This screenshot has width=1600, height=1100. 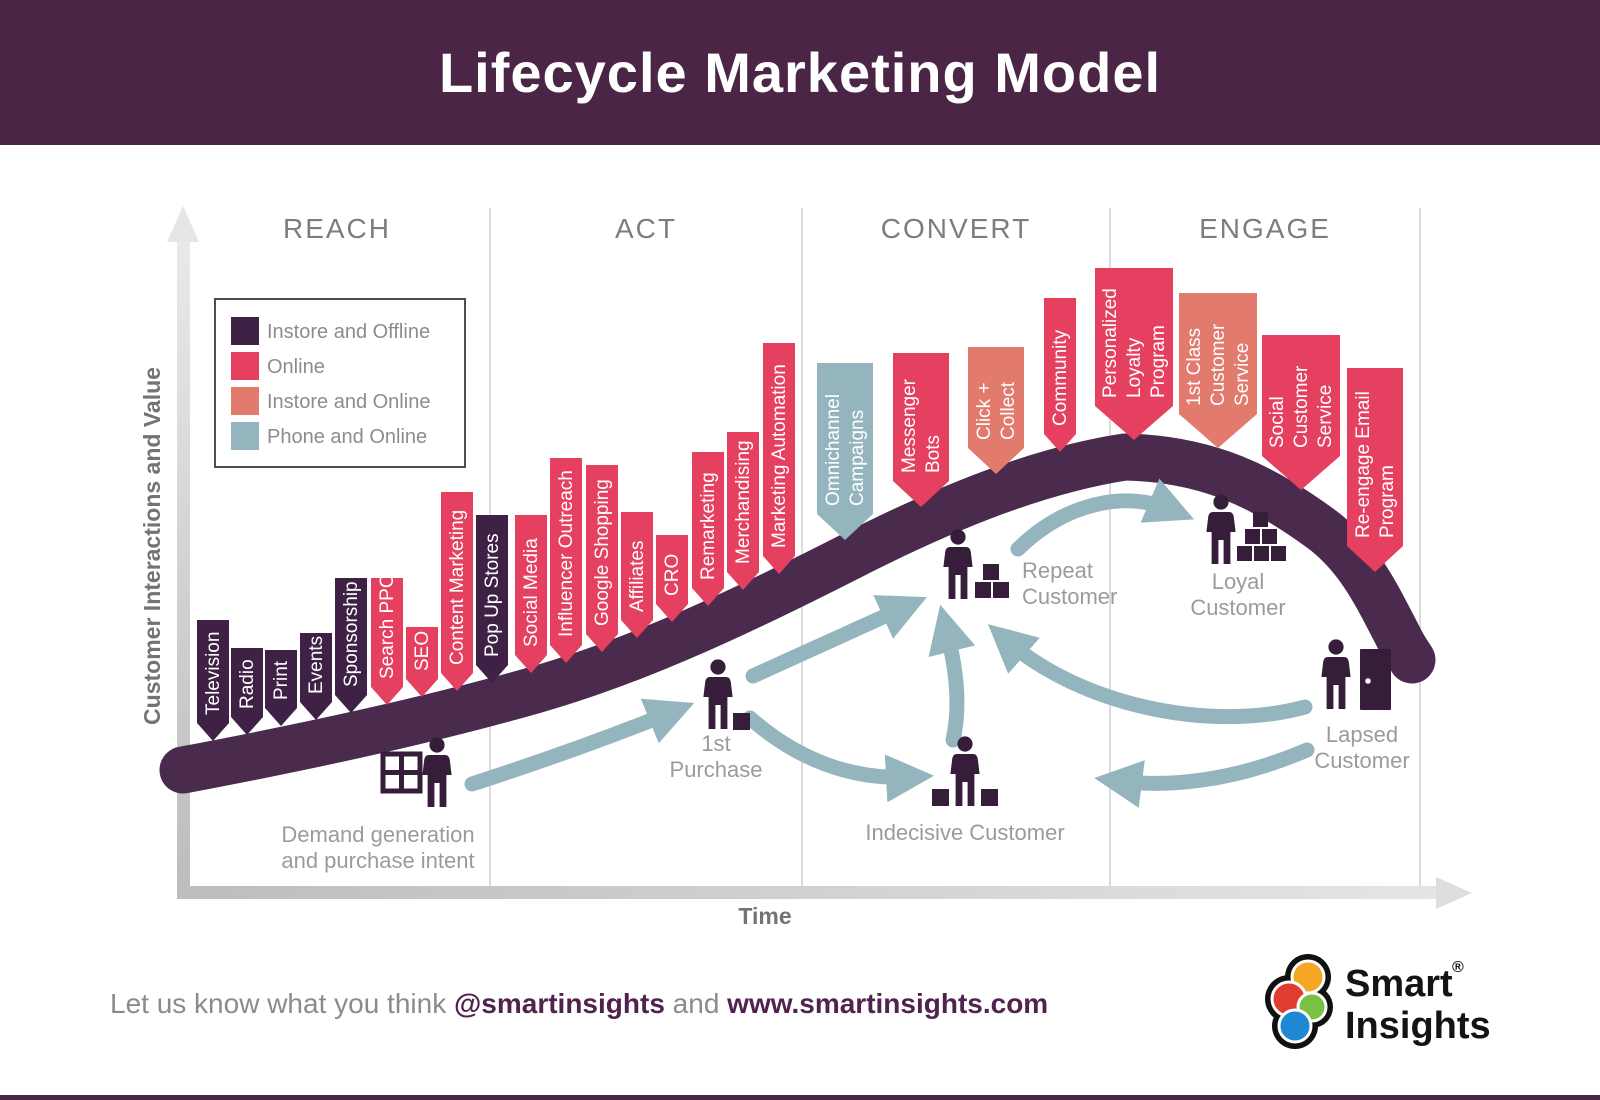 What do you see at coordinates (183, 562) in the screenshot?
I see `y-axis-line` at bounding box center [183, 562].